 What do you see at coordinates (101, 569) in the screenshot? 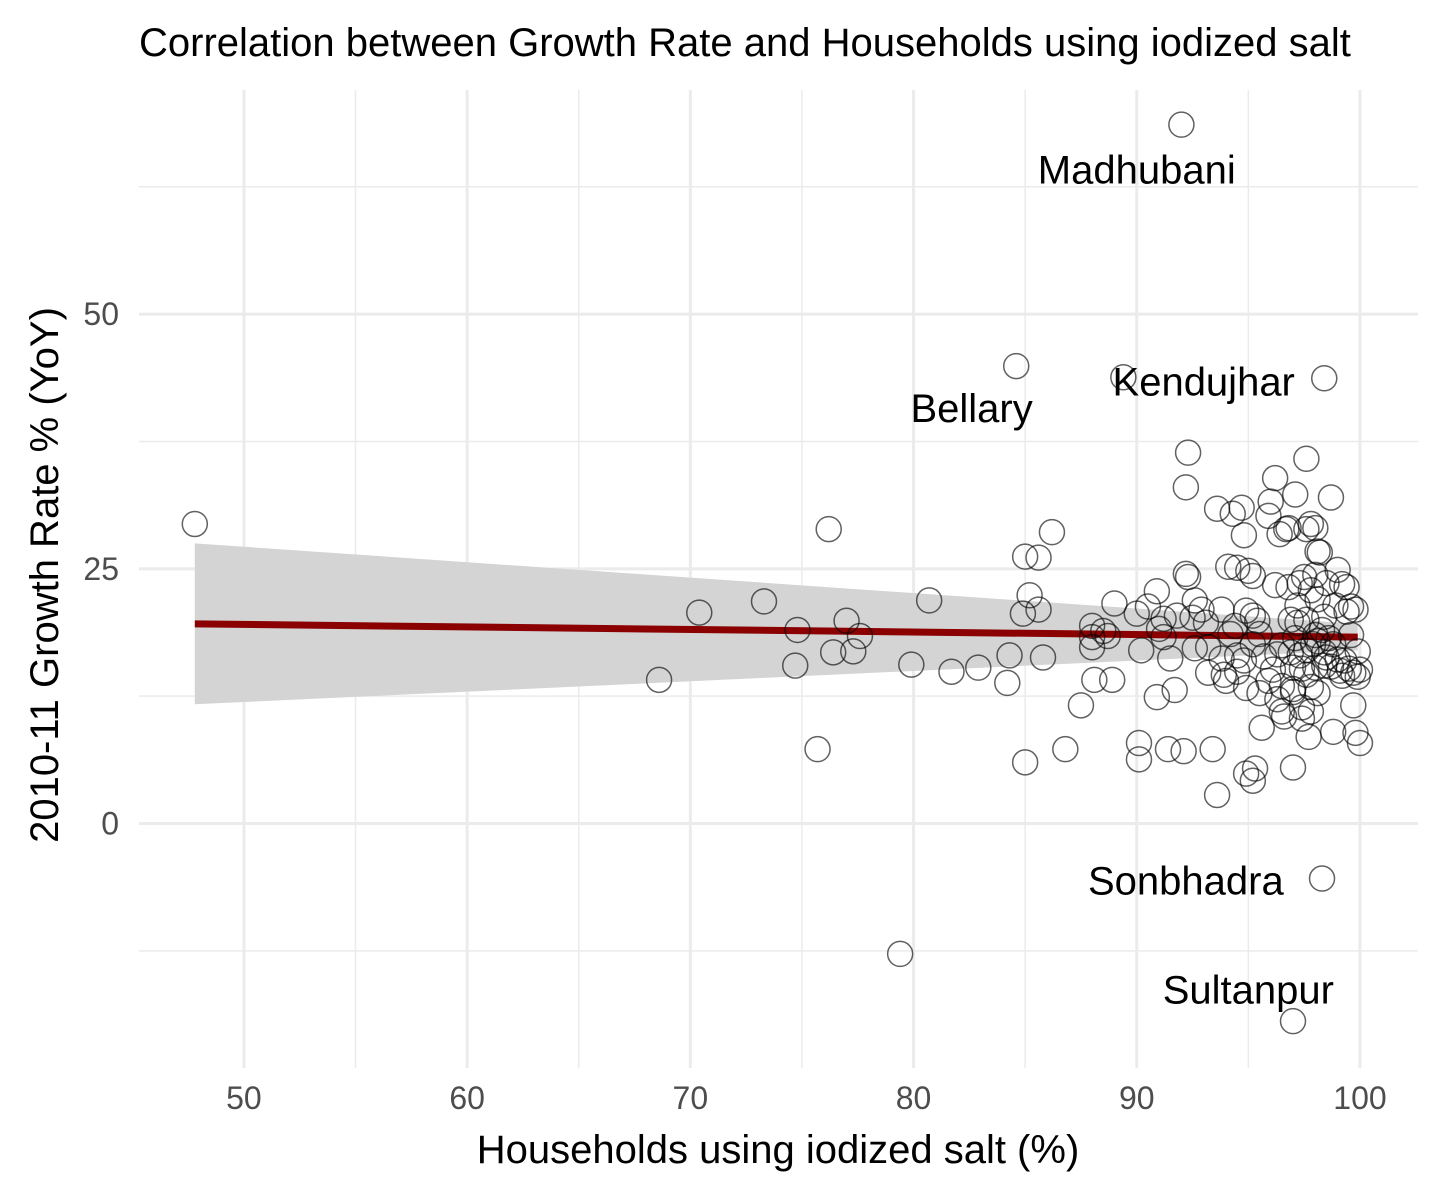
I see `y-tick-label: 25` at bounding box center [101, 569].